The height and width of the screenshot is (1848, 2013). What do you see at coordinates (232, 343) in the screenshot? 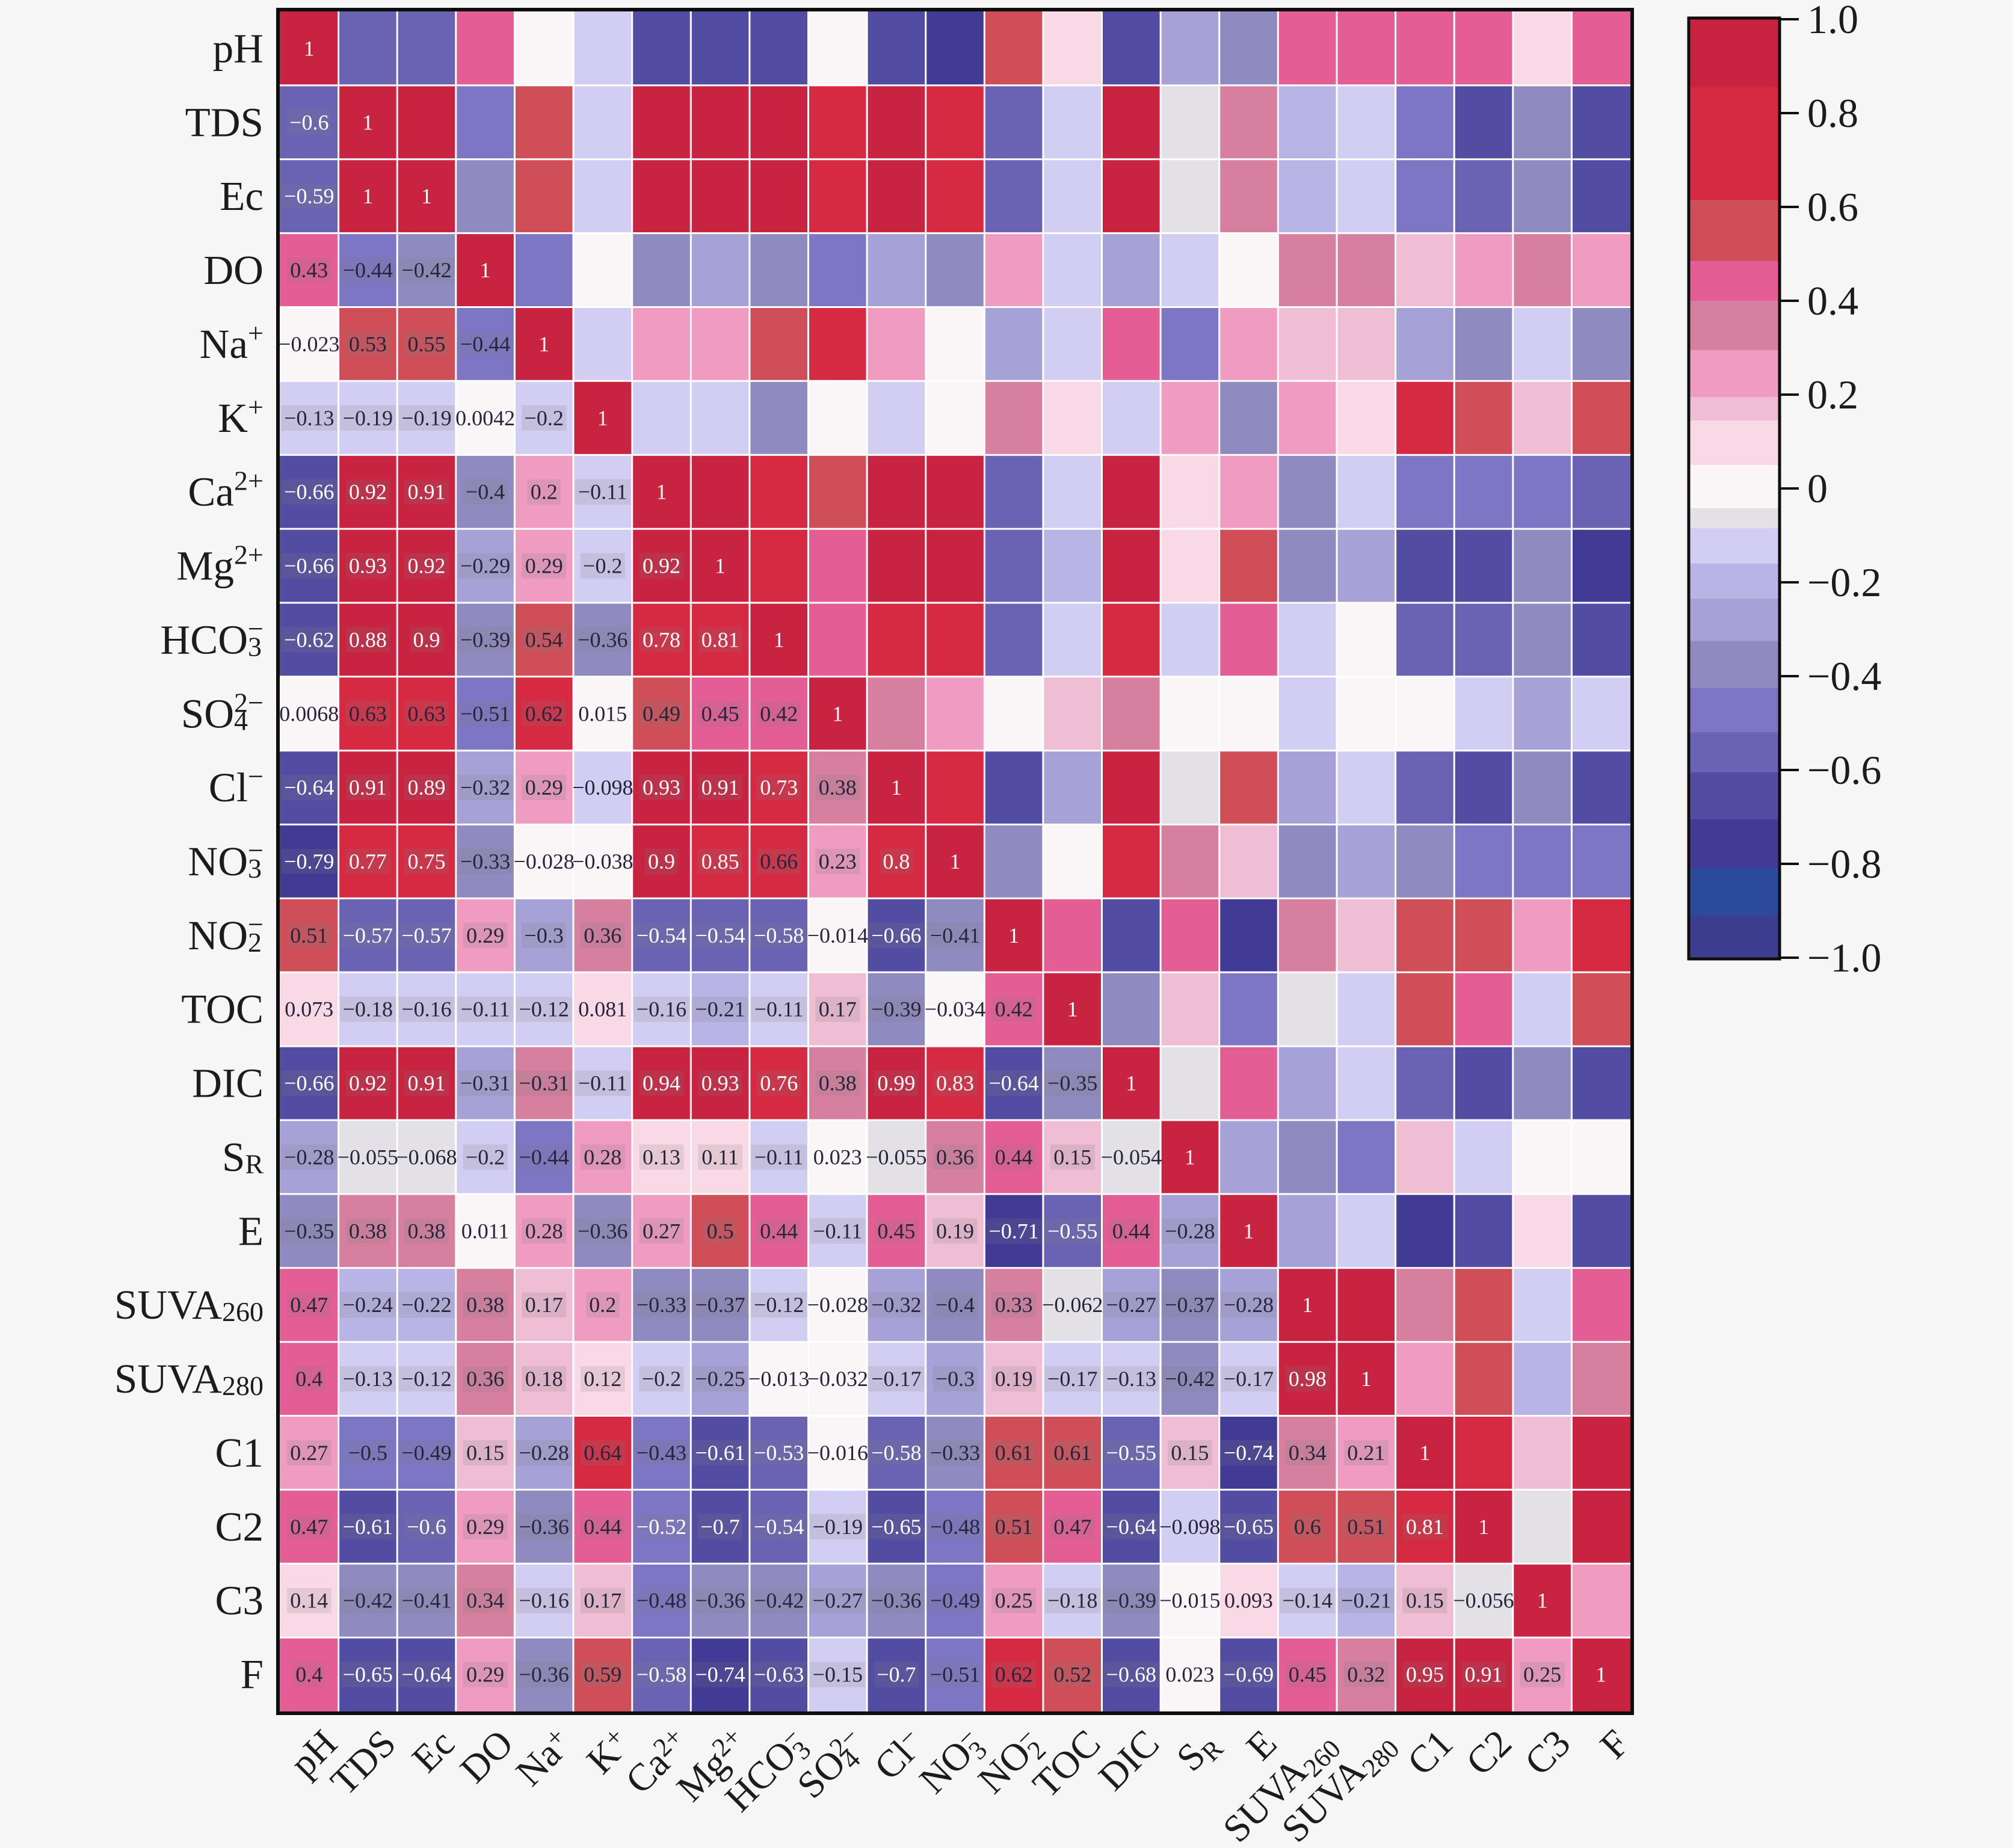
I see `svg-text: Na+` at bounding box center [232, 343].